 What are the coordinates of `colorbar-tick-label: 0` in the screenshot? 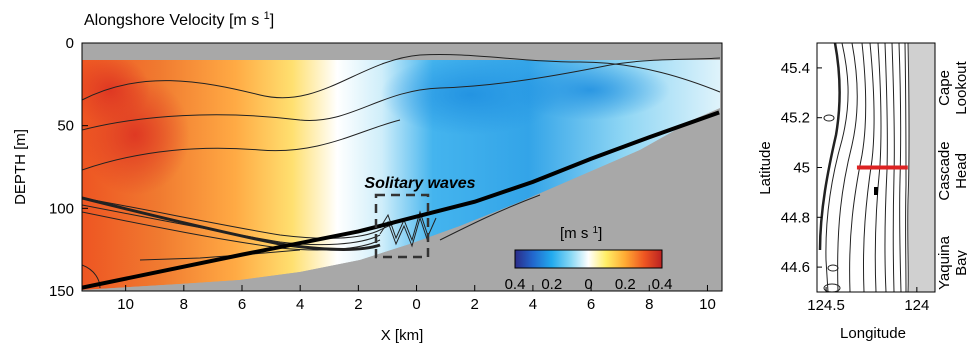 It's located at (588, 284).